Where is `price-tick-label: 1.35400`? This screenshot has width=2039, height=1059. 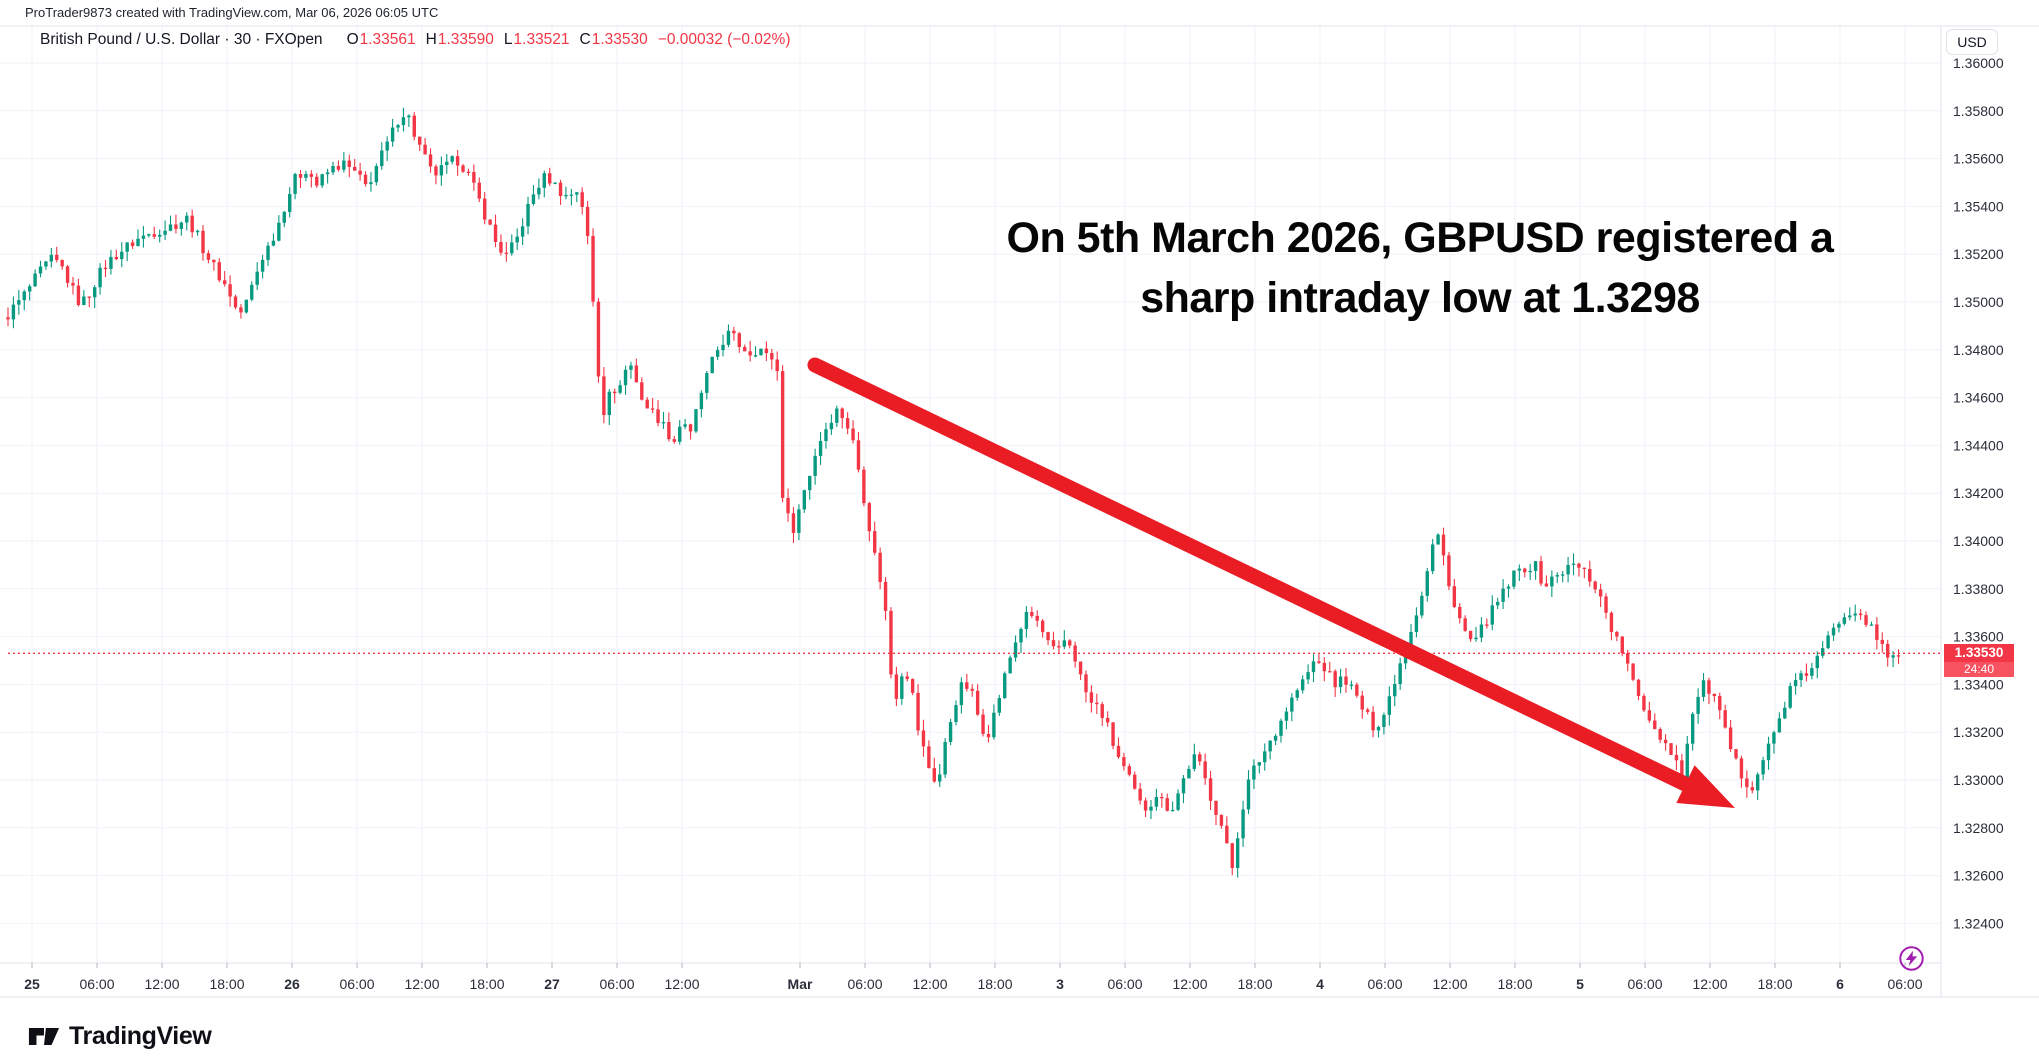 price-tick-label: 1.35400 is located at coordinates (1978, 206).